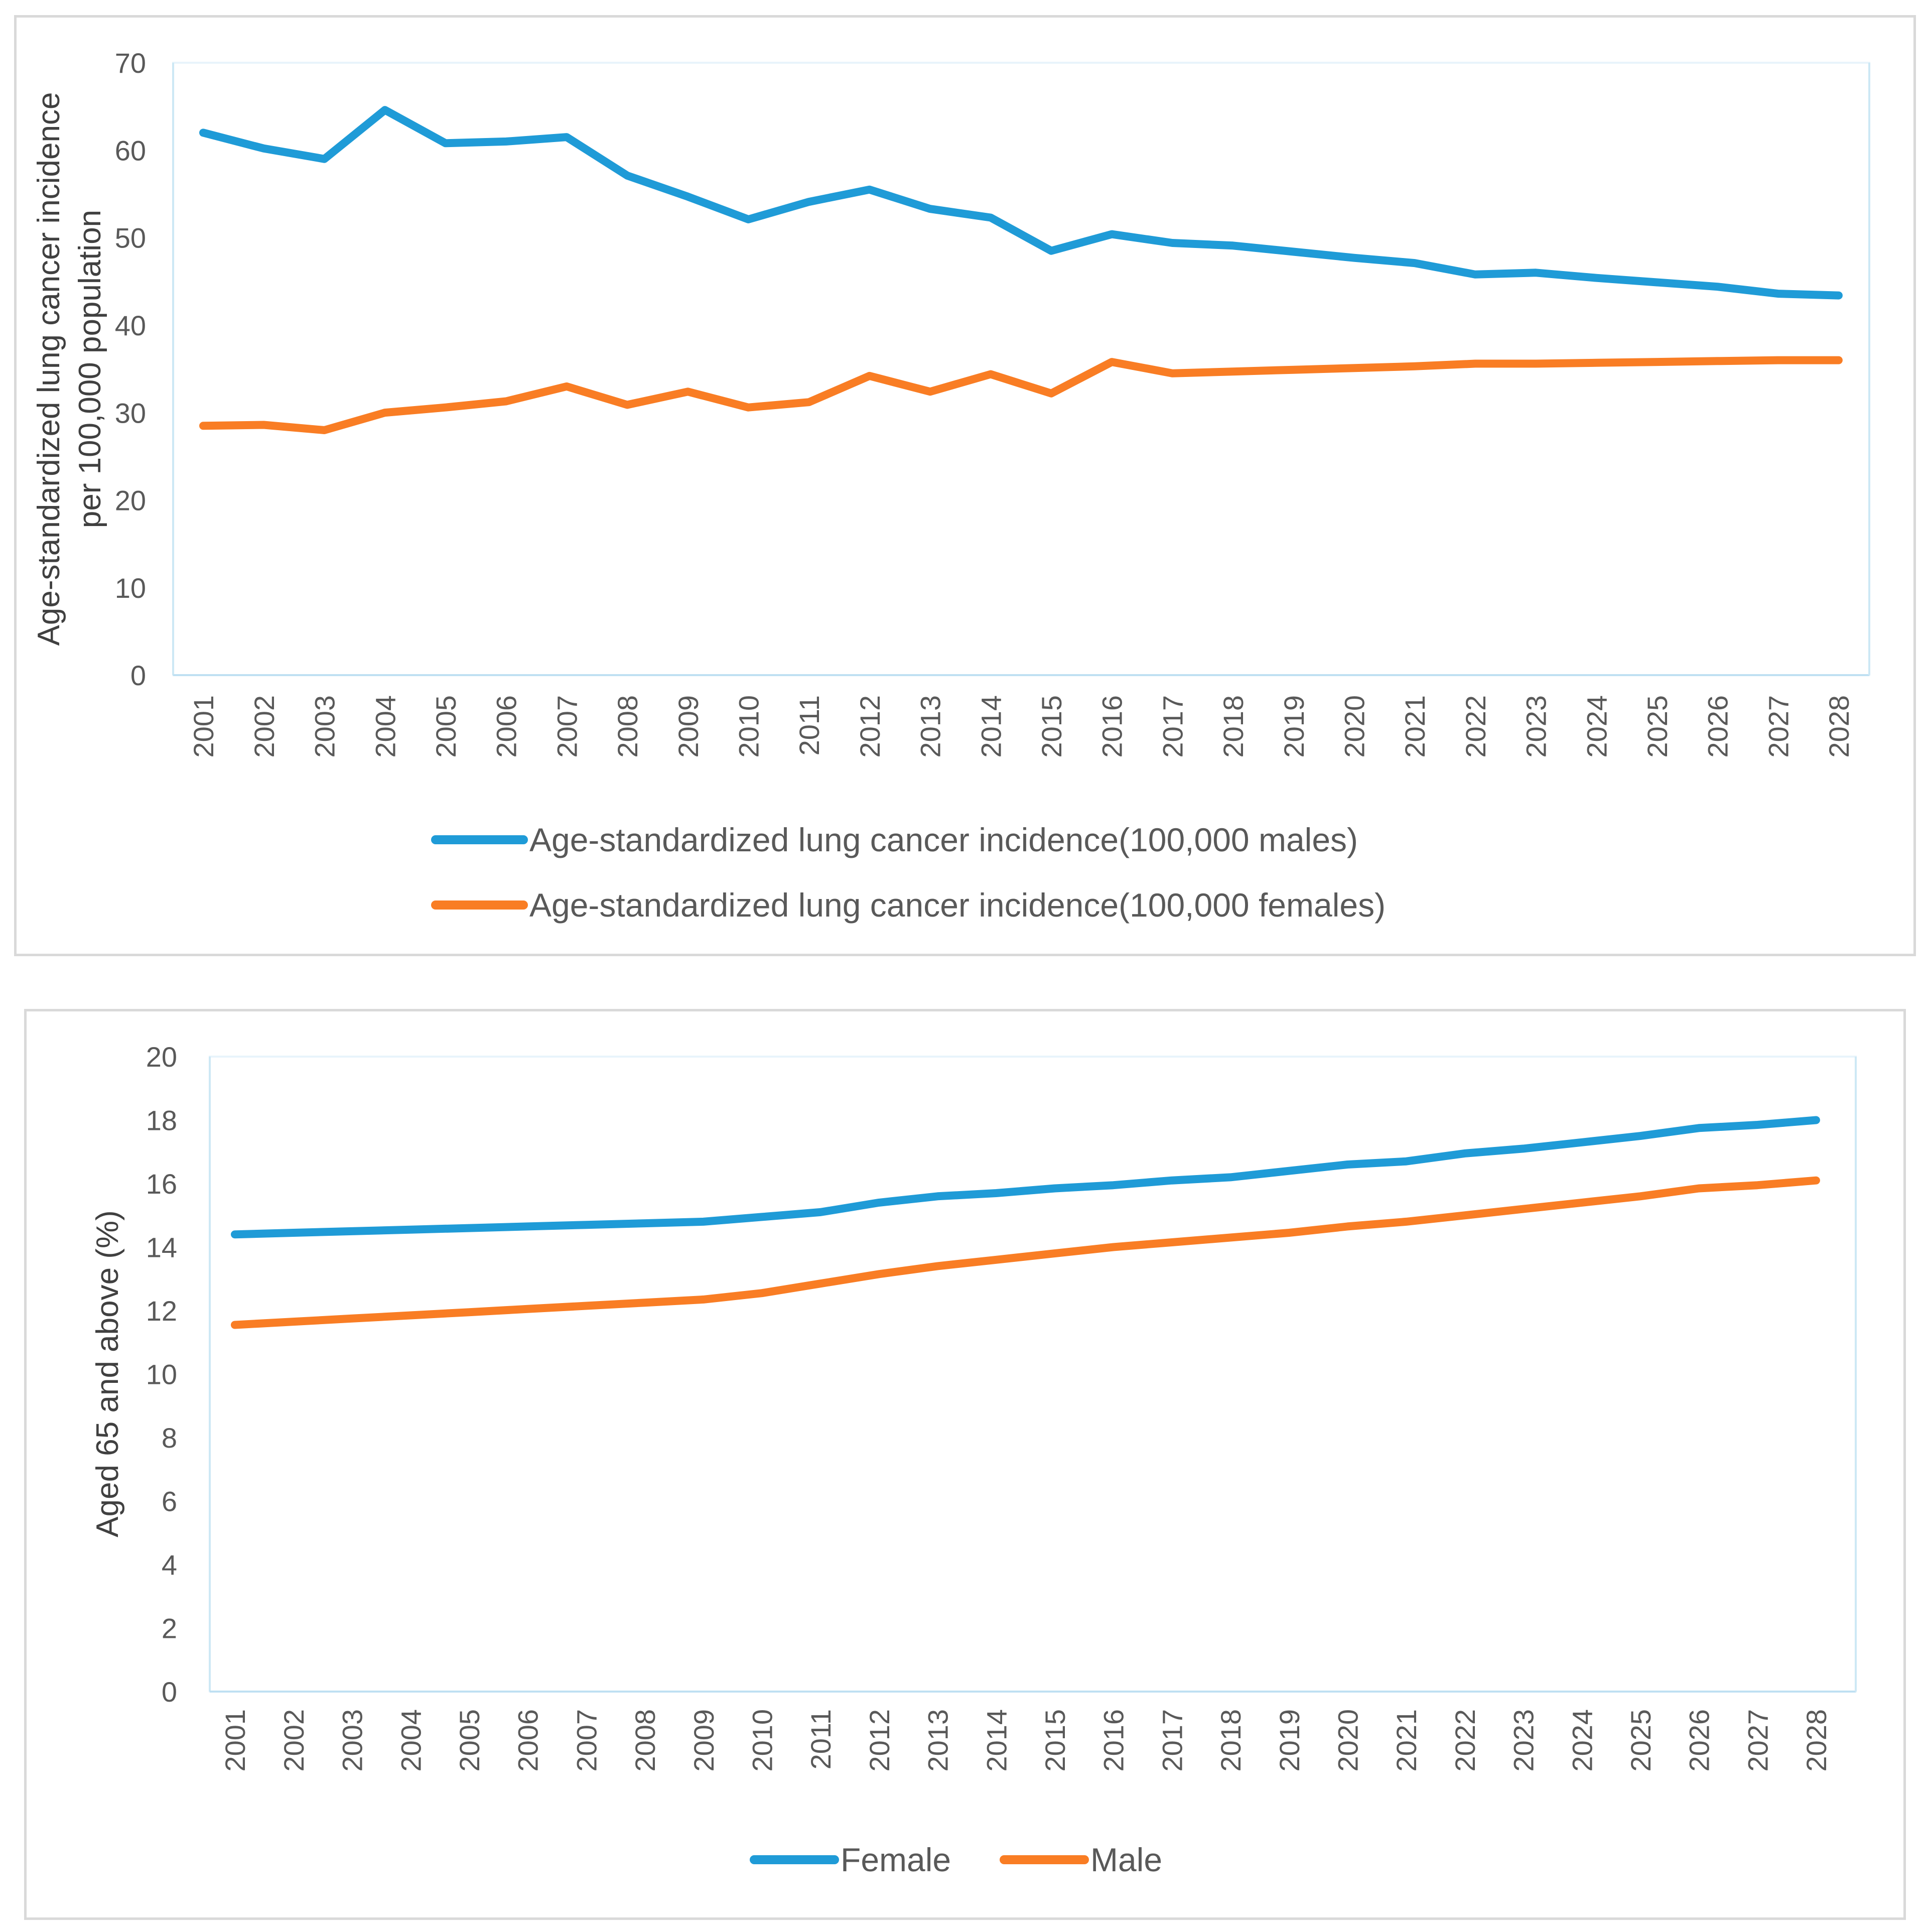 This screenshot has height=1932, width=1927. Describe the element at coordinates (169, 1501) in the screenshot. I see `y-tick-label: 6` at that location.